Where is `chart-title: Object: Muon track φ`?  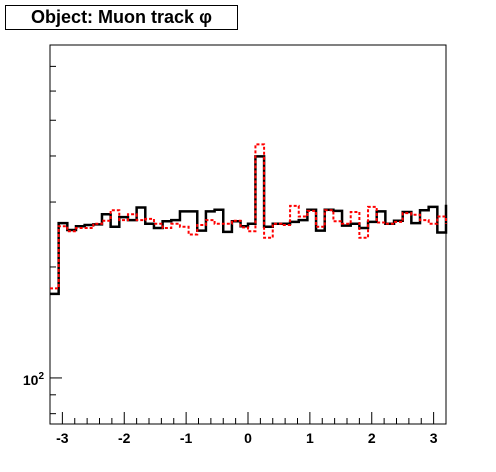 chart-title: Object: Muon track φ is located at coordinates (121, 17).